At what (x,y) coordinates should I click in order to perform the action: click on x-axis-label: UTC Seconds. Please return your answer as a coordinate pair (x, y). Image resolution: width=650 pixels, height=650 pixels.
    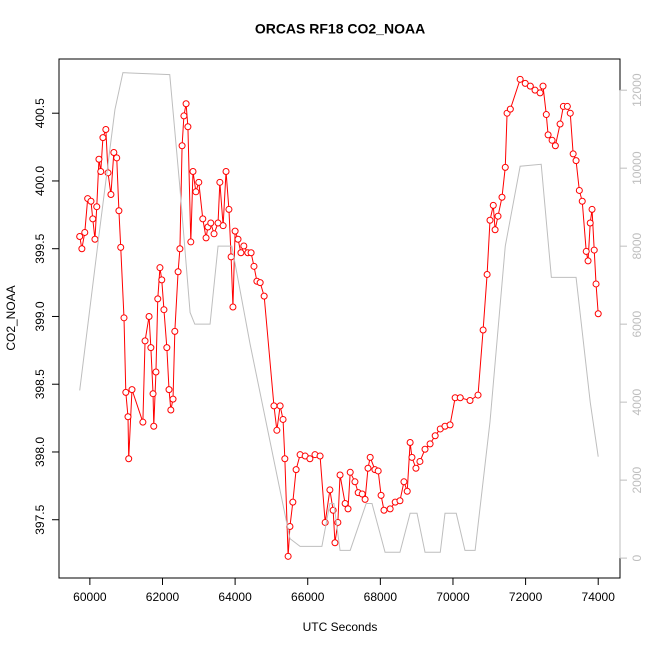
    Looking at the image, I should click on (340, 627).